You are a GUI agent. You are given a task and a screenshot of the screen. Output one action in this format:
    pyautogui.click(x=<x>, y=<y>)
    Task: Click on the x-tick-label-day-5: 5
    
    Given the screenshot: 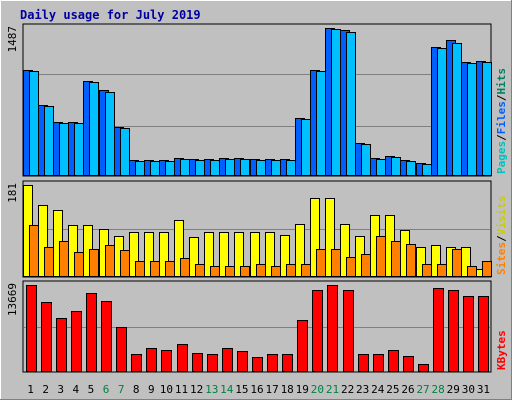 What is the action you would take?
    pyautogui.click(x=91, y=389)
    